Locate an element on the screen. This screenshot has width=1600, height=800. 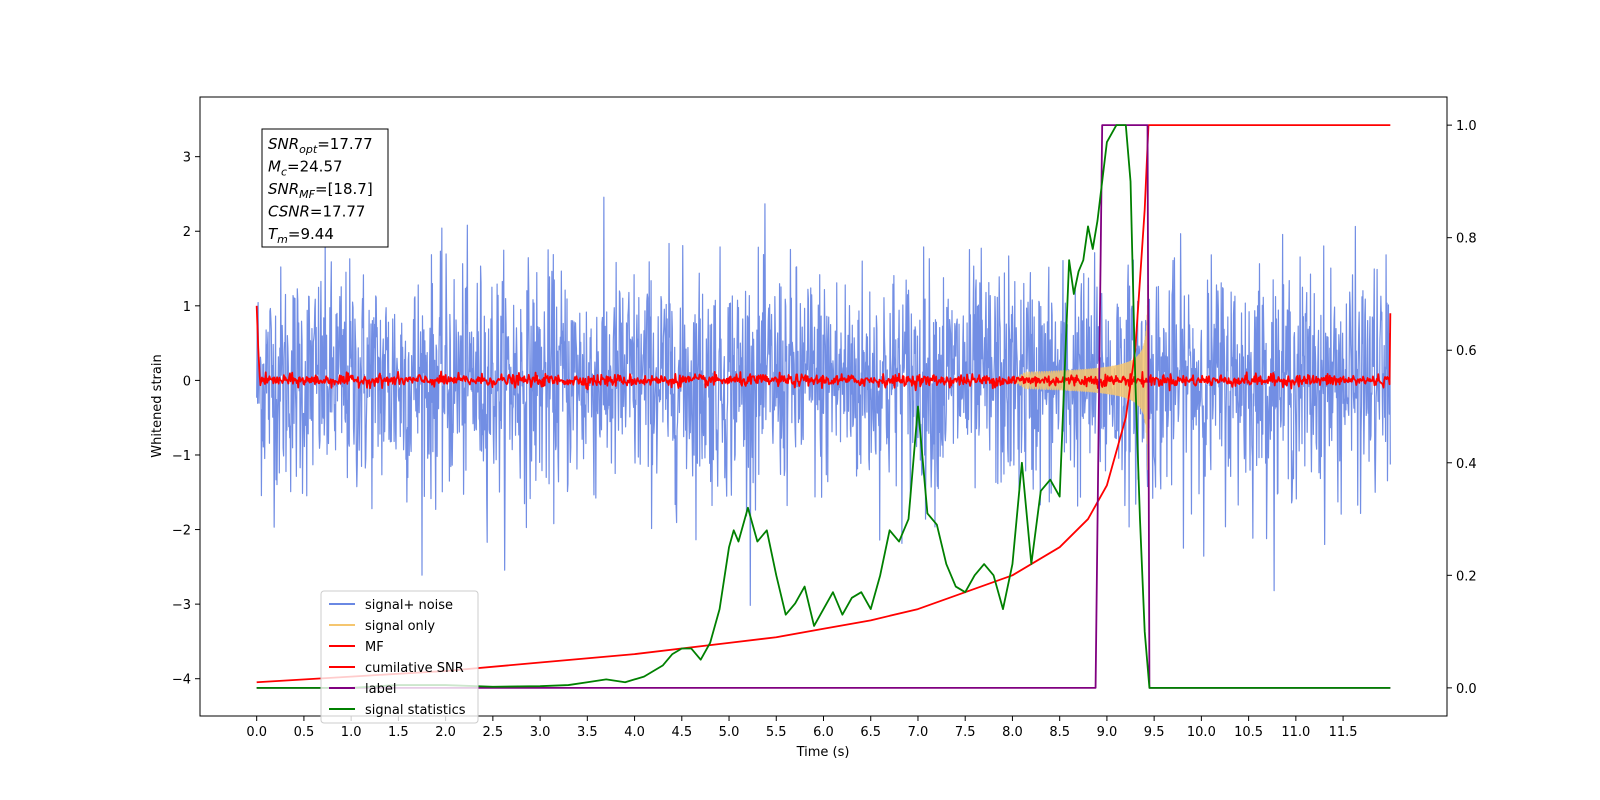
legend-label: signal statistics is located at coordinates (415, 710).